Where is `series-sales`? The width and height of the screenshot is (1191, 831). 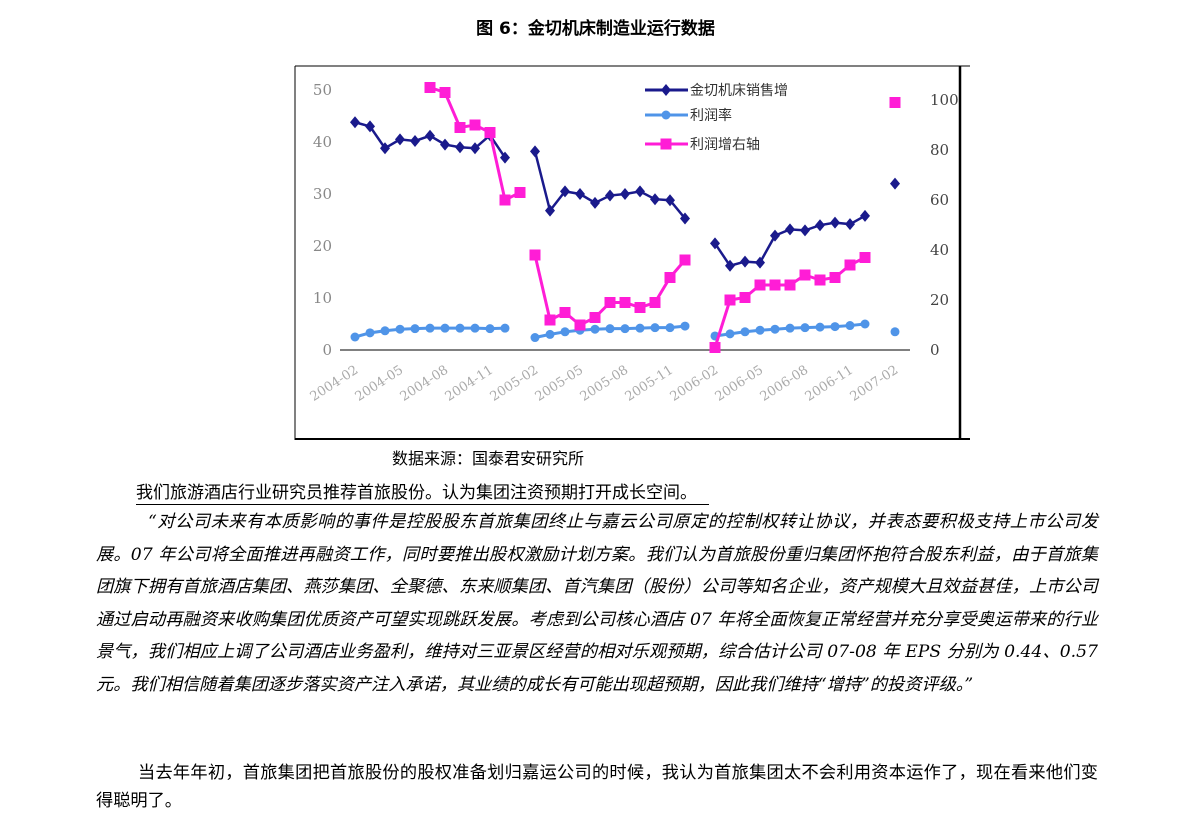 series-sales is located at coordinates (625, 194).